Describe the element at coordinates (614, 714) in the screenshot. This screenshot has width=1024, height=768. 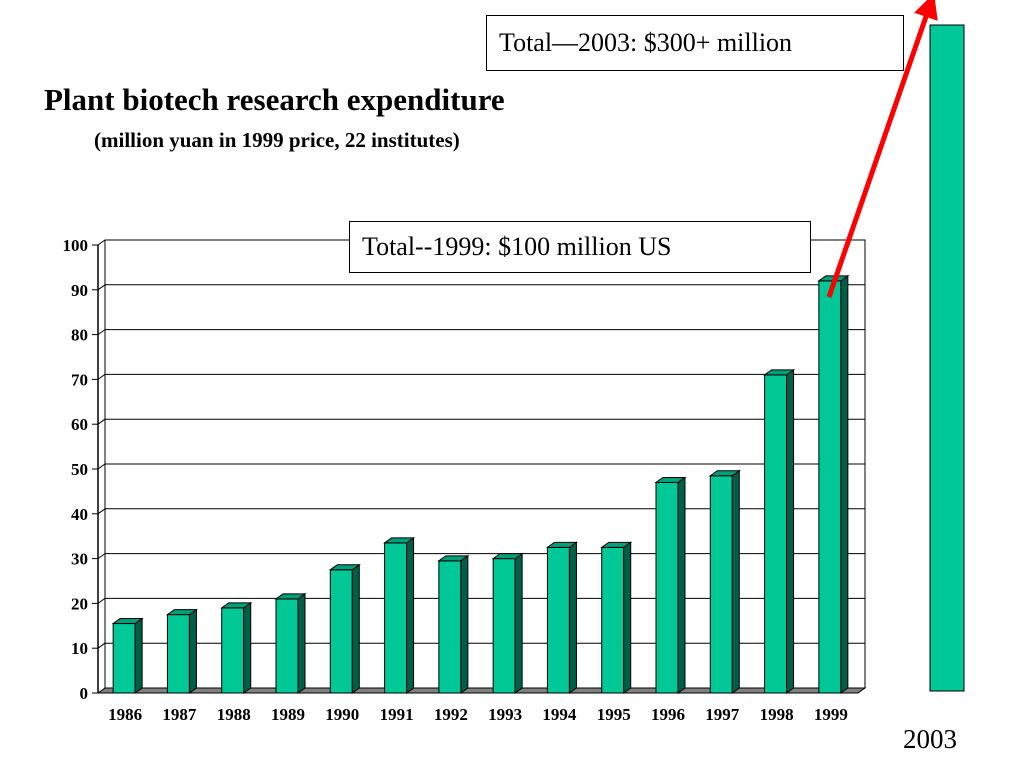
I see `x-tick-label-1995: 1995` at that location.